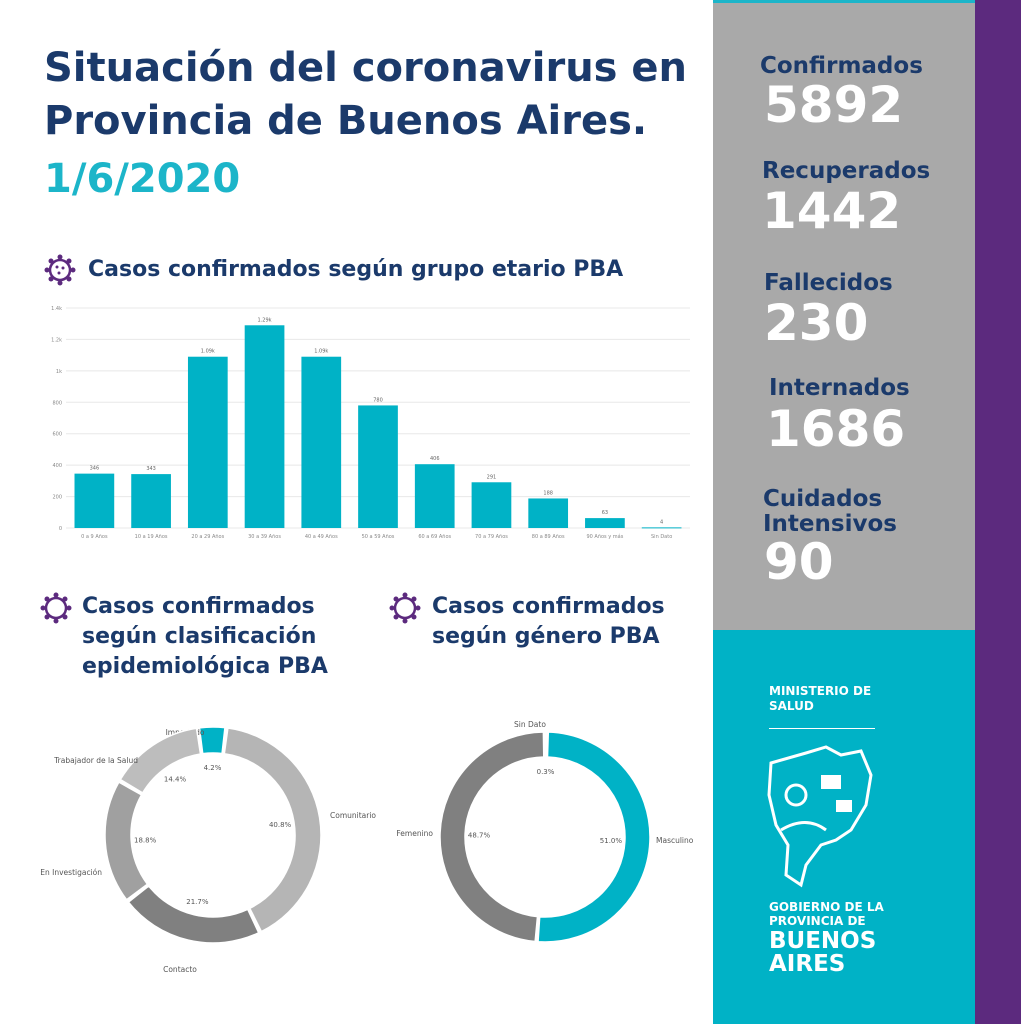  What do you see at coordinates (378, 400) in the screenshot?
I see `bar-value-label: 780` at bounding box center [378, 400].